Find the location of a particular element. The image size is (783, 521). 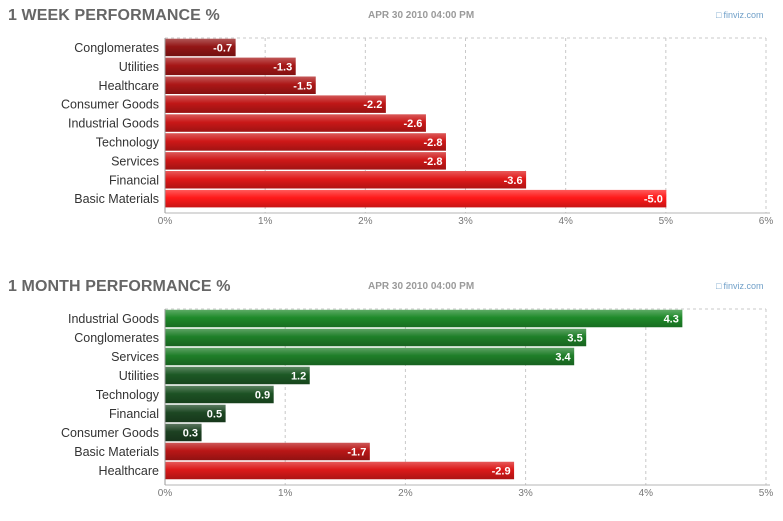

month-chart-title: 1 MONTH PERFORMANCE % is located at coordinates (119, 286).